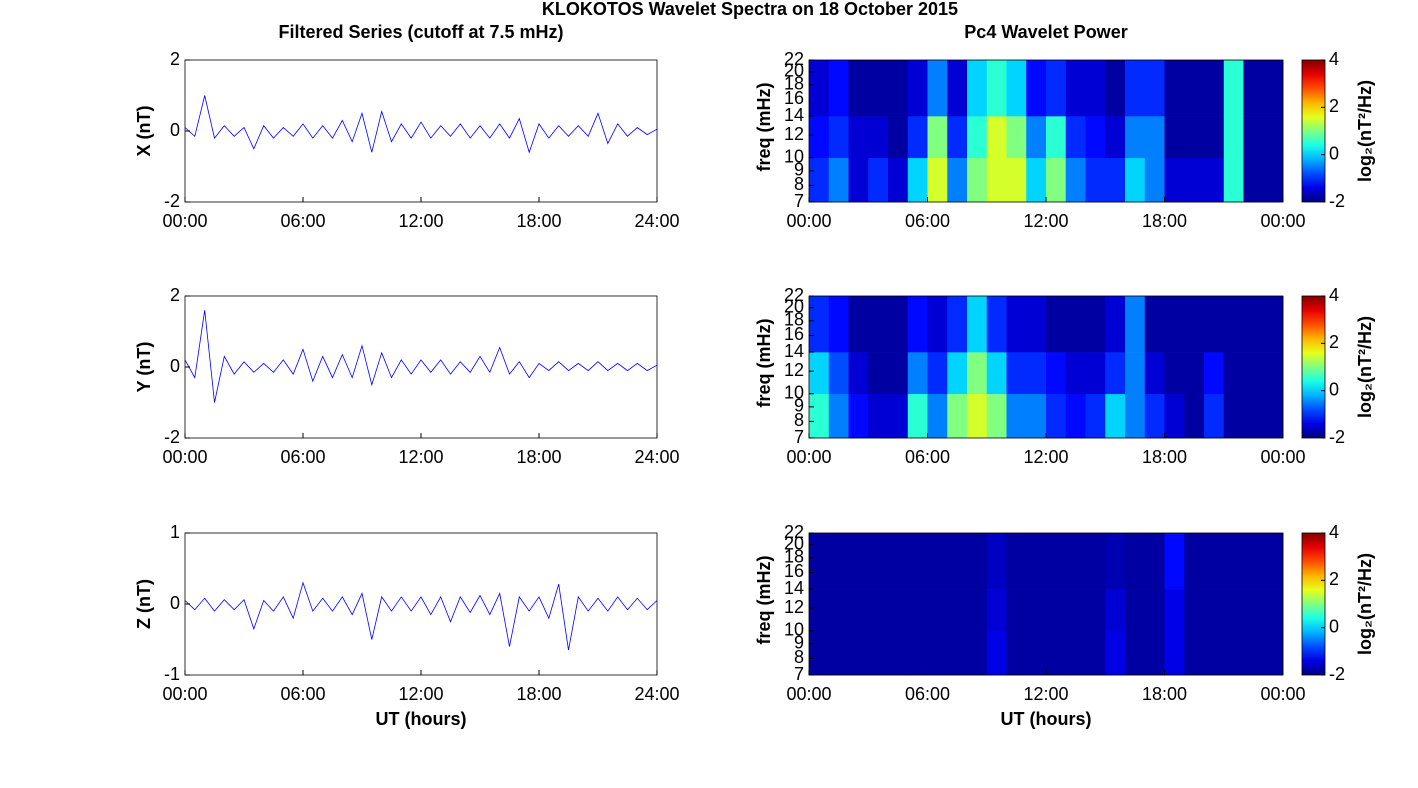 Image resolution: width=1418 pixels, height=788 pixels. Describe the element at coordinates (794, 98) in the screenshot. I see `y-tick-label: 16` at that location.